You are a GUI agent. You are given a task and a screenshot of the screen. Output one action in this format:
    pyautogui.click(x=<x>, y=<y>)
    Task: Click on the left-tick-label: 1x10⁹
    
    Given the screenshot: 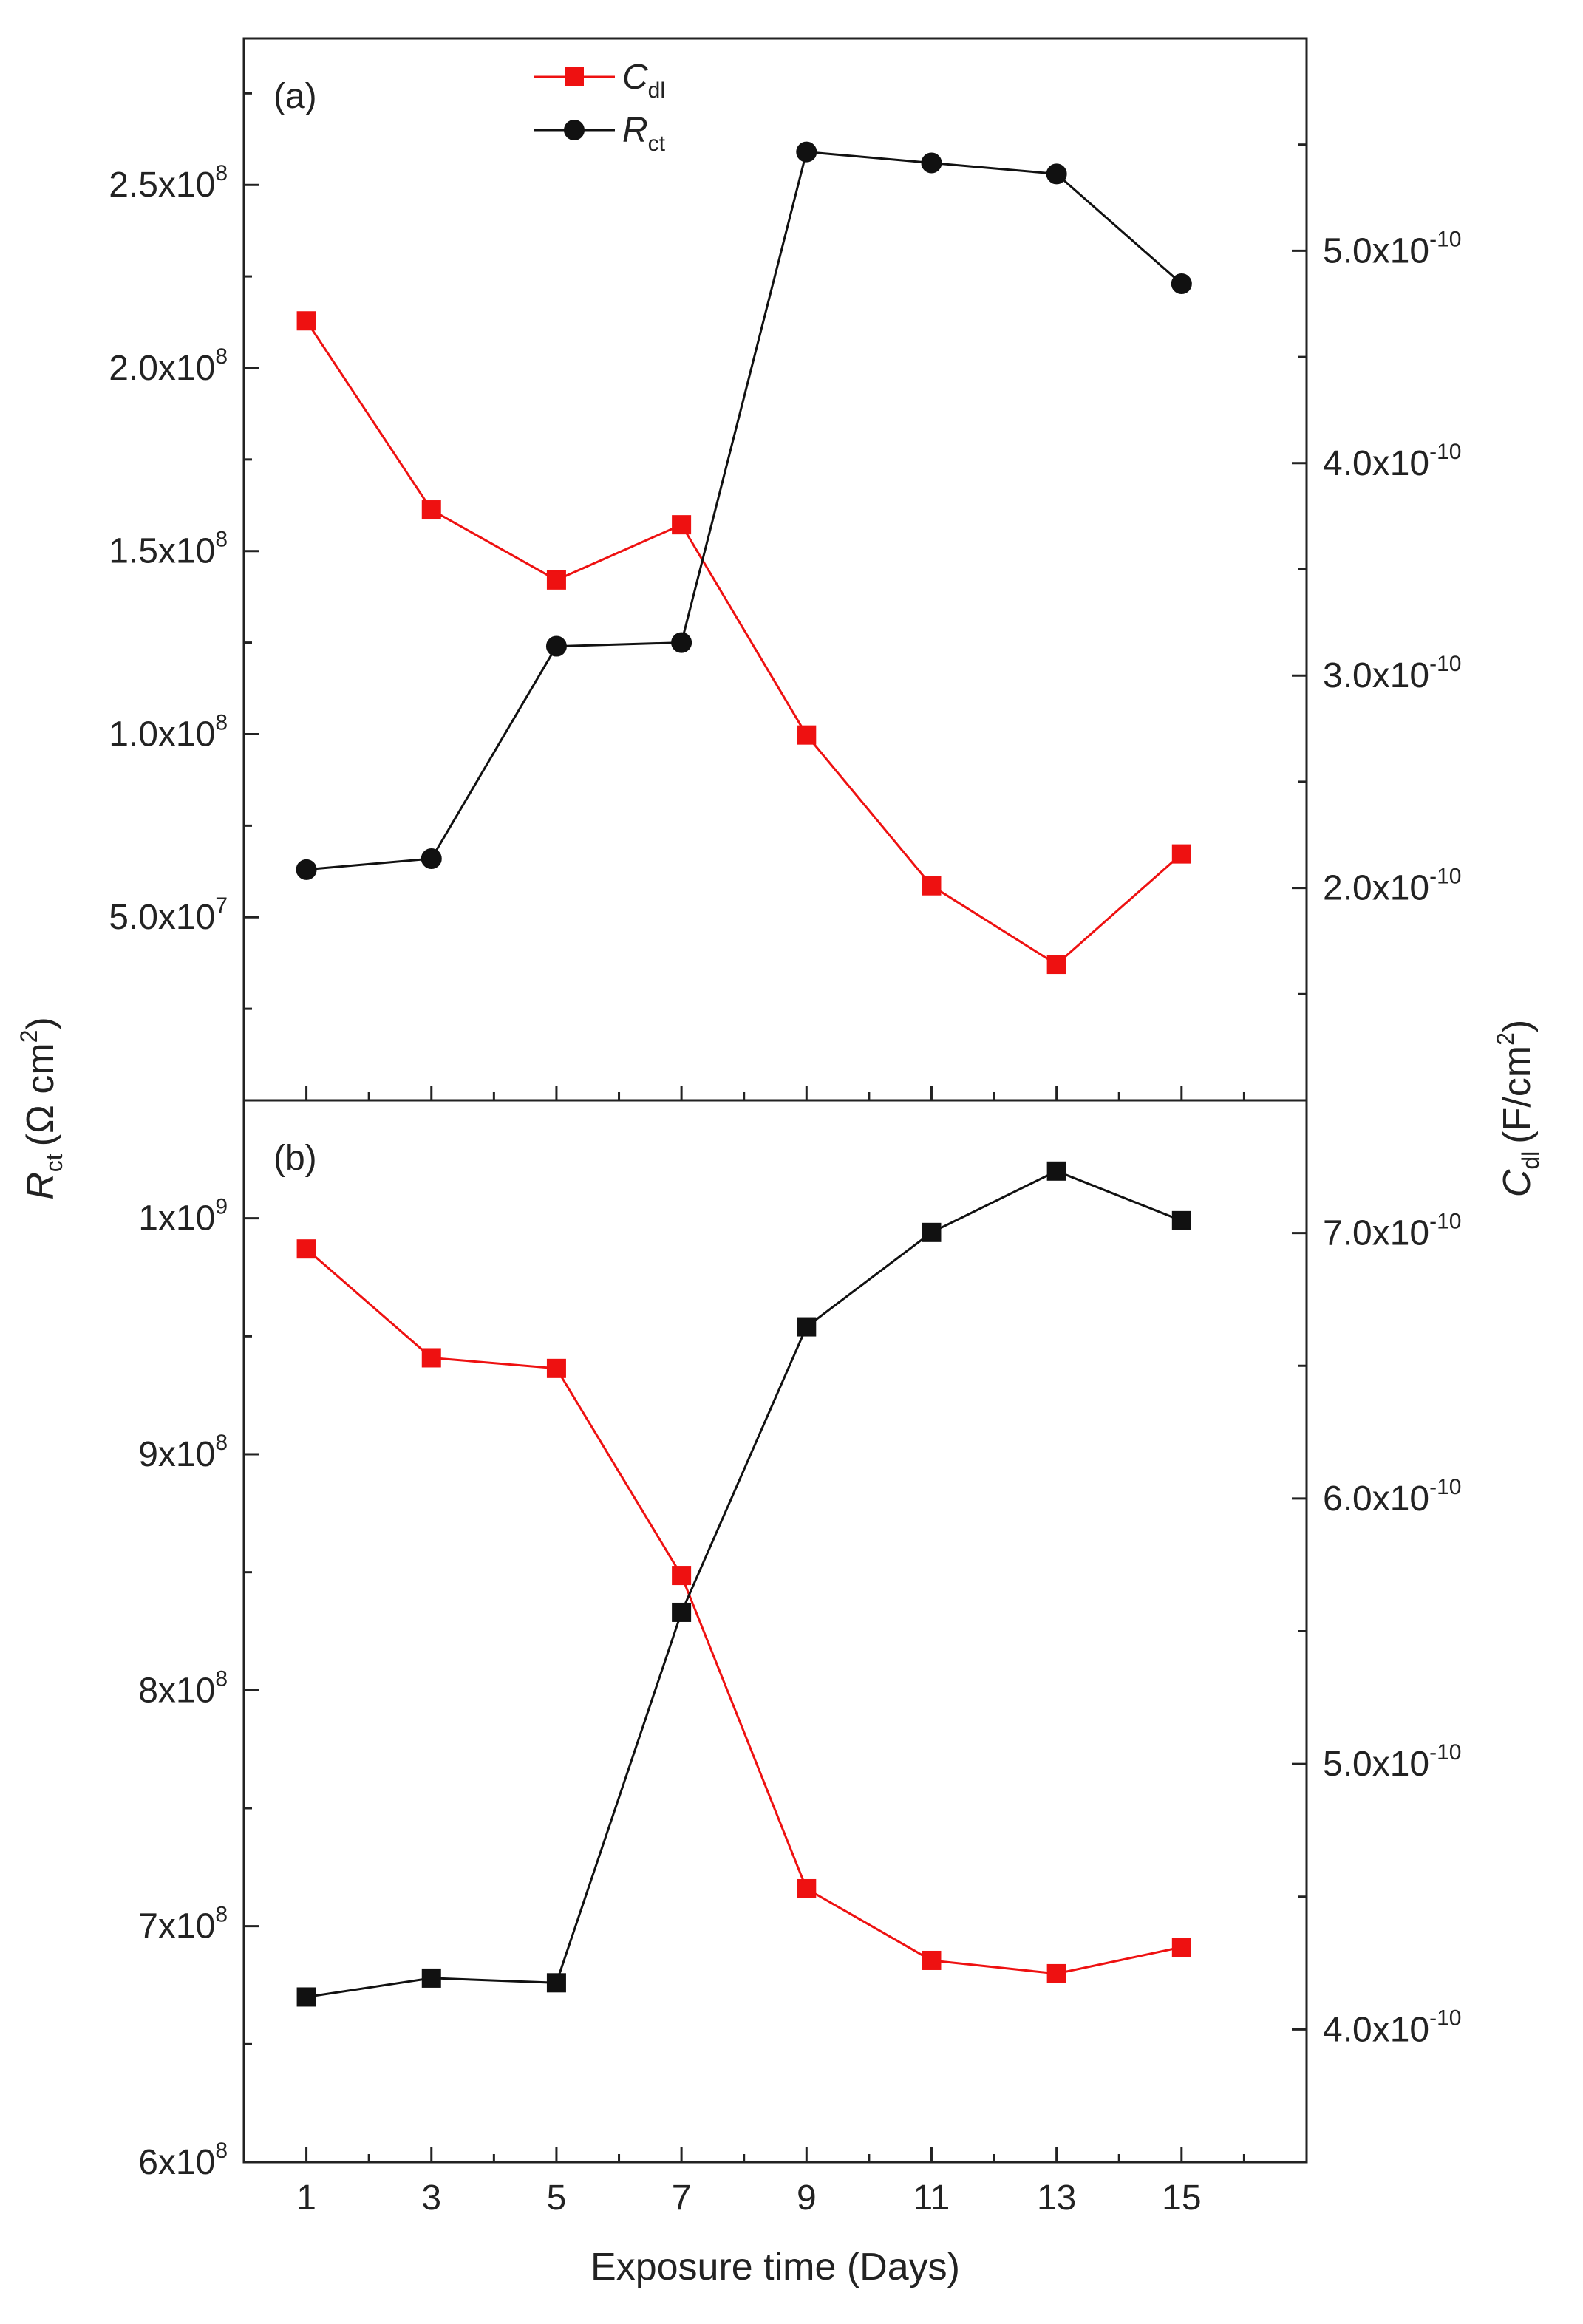 What is the action you would take?
    pyautogui.click(x=183, y=1216)
    